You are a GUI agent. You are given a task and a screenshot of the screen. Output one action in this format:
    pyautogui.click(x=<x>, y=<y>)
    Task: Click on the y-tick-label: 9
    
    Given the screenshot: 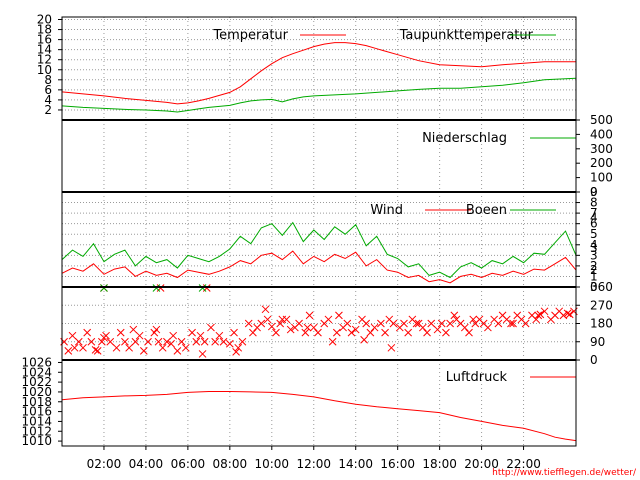 What is the action you would take?
    pyautogui.click(x=594, y=192)
    